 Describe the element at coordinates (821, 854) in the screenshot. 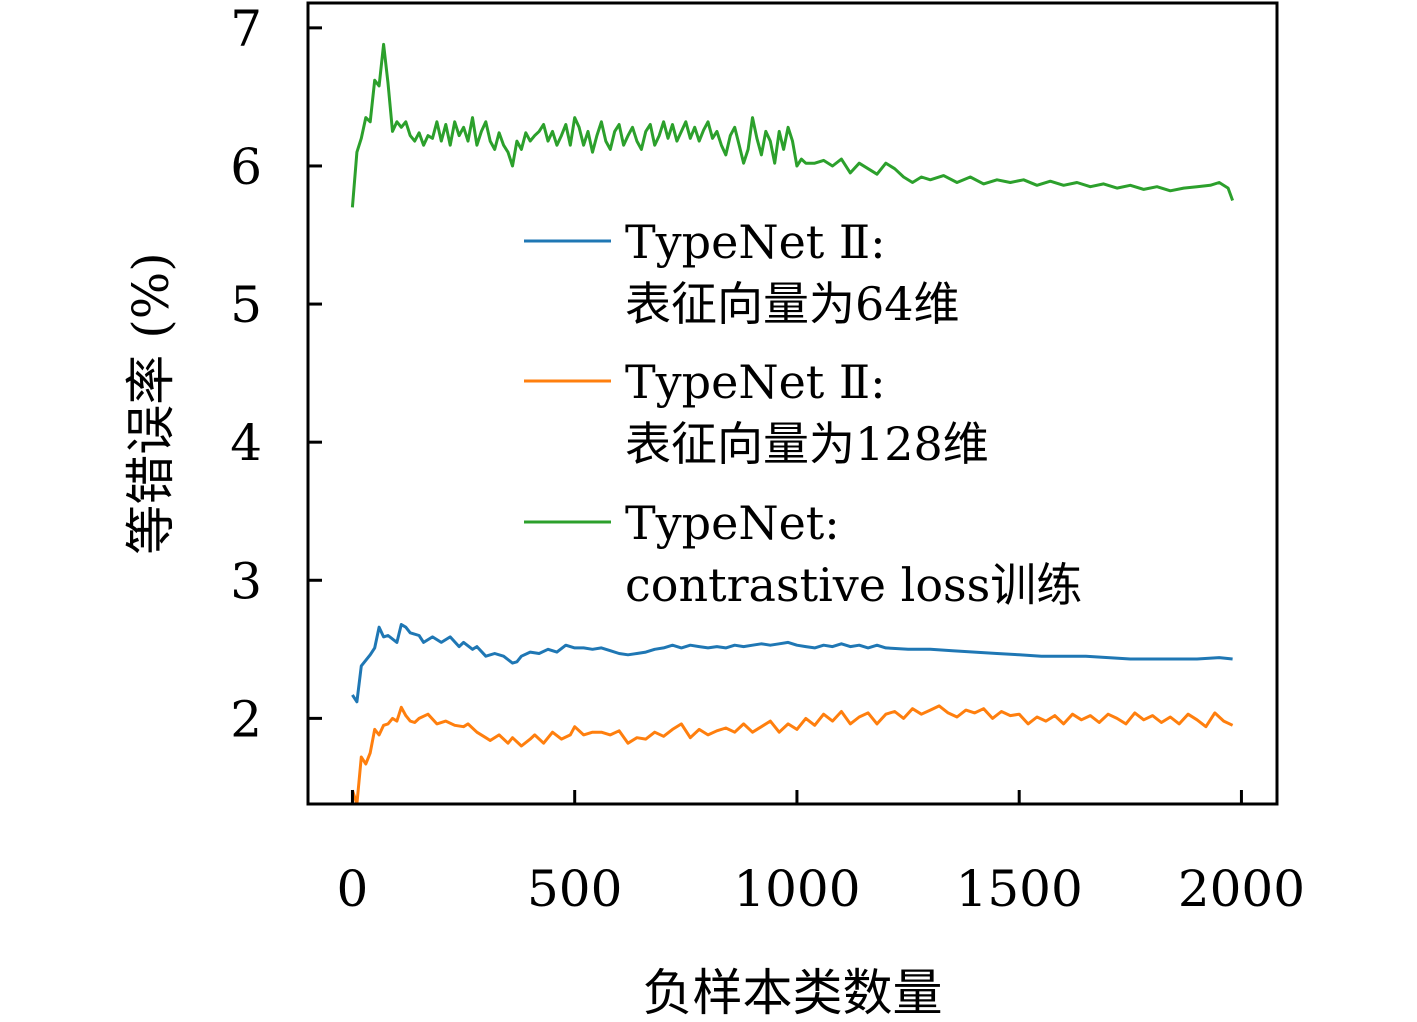

I see `x-axis: 0 500 1000 1500 2000` at that location.